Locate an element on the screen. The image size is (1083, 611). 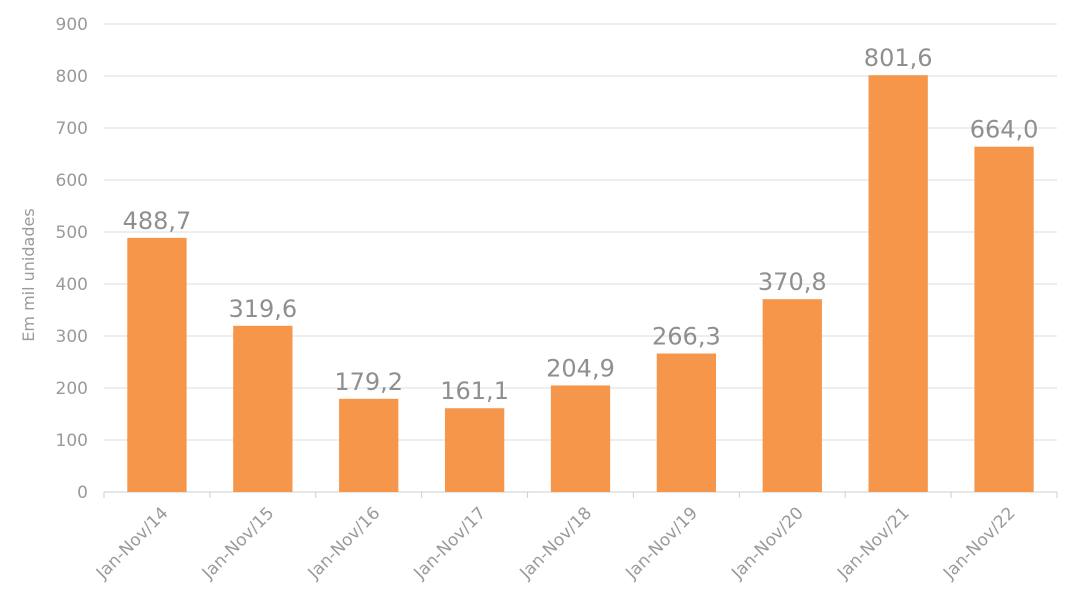
y-tick-label: 200 is located at coordinates (72, 389).